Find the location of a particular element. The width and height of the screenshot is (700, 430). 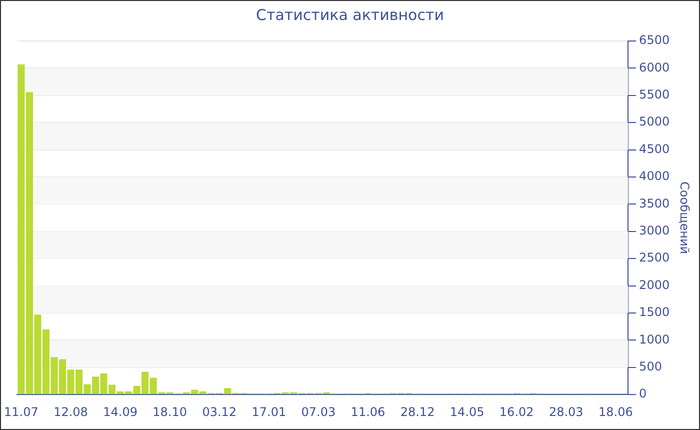

x-tick-label: 18.10 is located at coordinates (169, 411).